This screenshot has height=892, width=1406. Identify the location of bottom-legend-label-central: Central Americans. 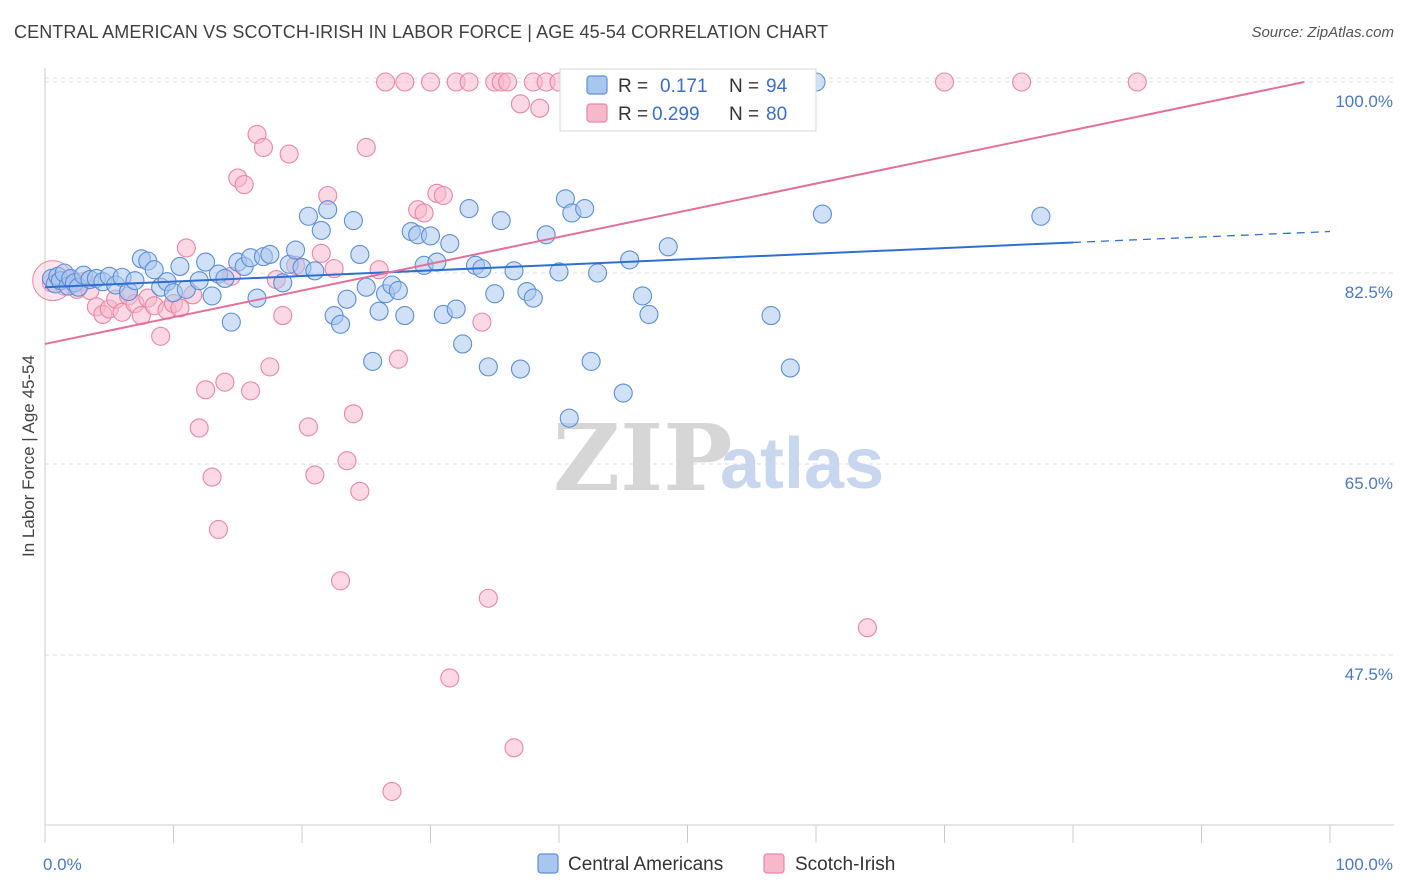
(645, 864).